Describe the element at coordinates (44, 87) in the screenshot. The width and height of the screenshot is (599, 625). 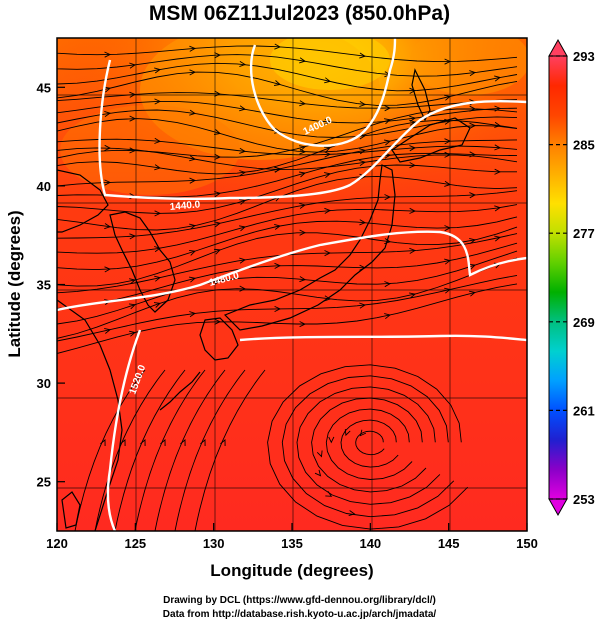
I see `y-tick-label: 45` at that location.